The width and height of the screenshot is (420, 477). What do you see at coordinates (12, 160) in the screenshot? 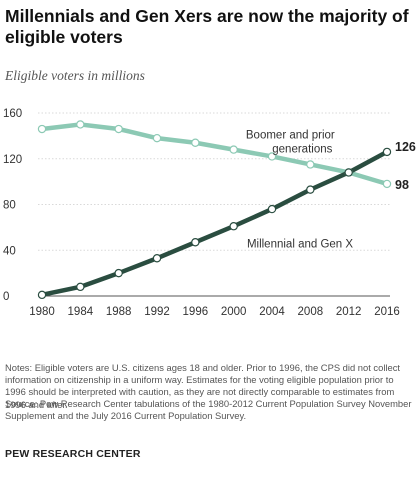
I see `y-tick-label: 120` at bounding box center [12, 160].